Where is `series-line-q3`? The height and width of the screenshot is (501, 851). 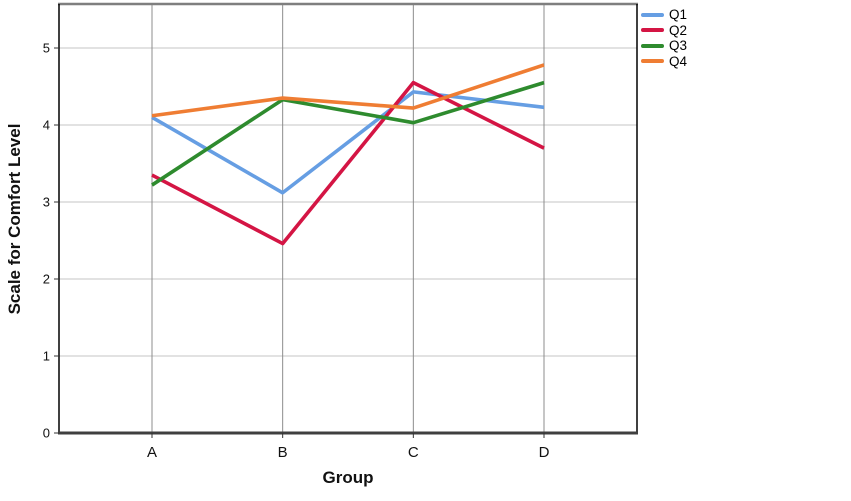 series-line-q3 is located at coordinates (348, 133).